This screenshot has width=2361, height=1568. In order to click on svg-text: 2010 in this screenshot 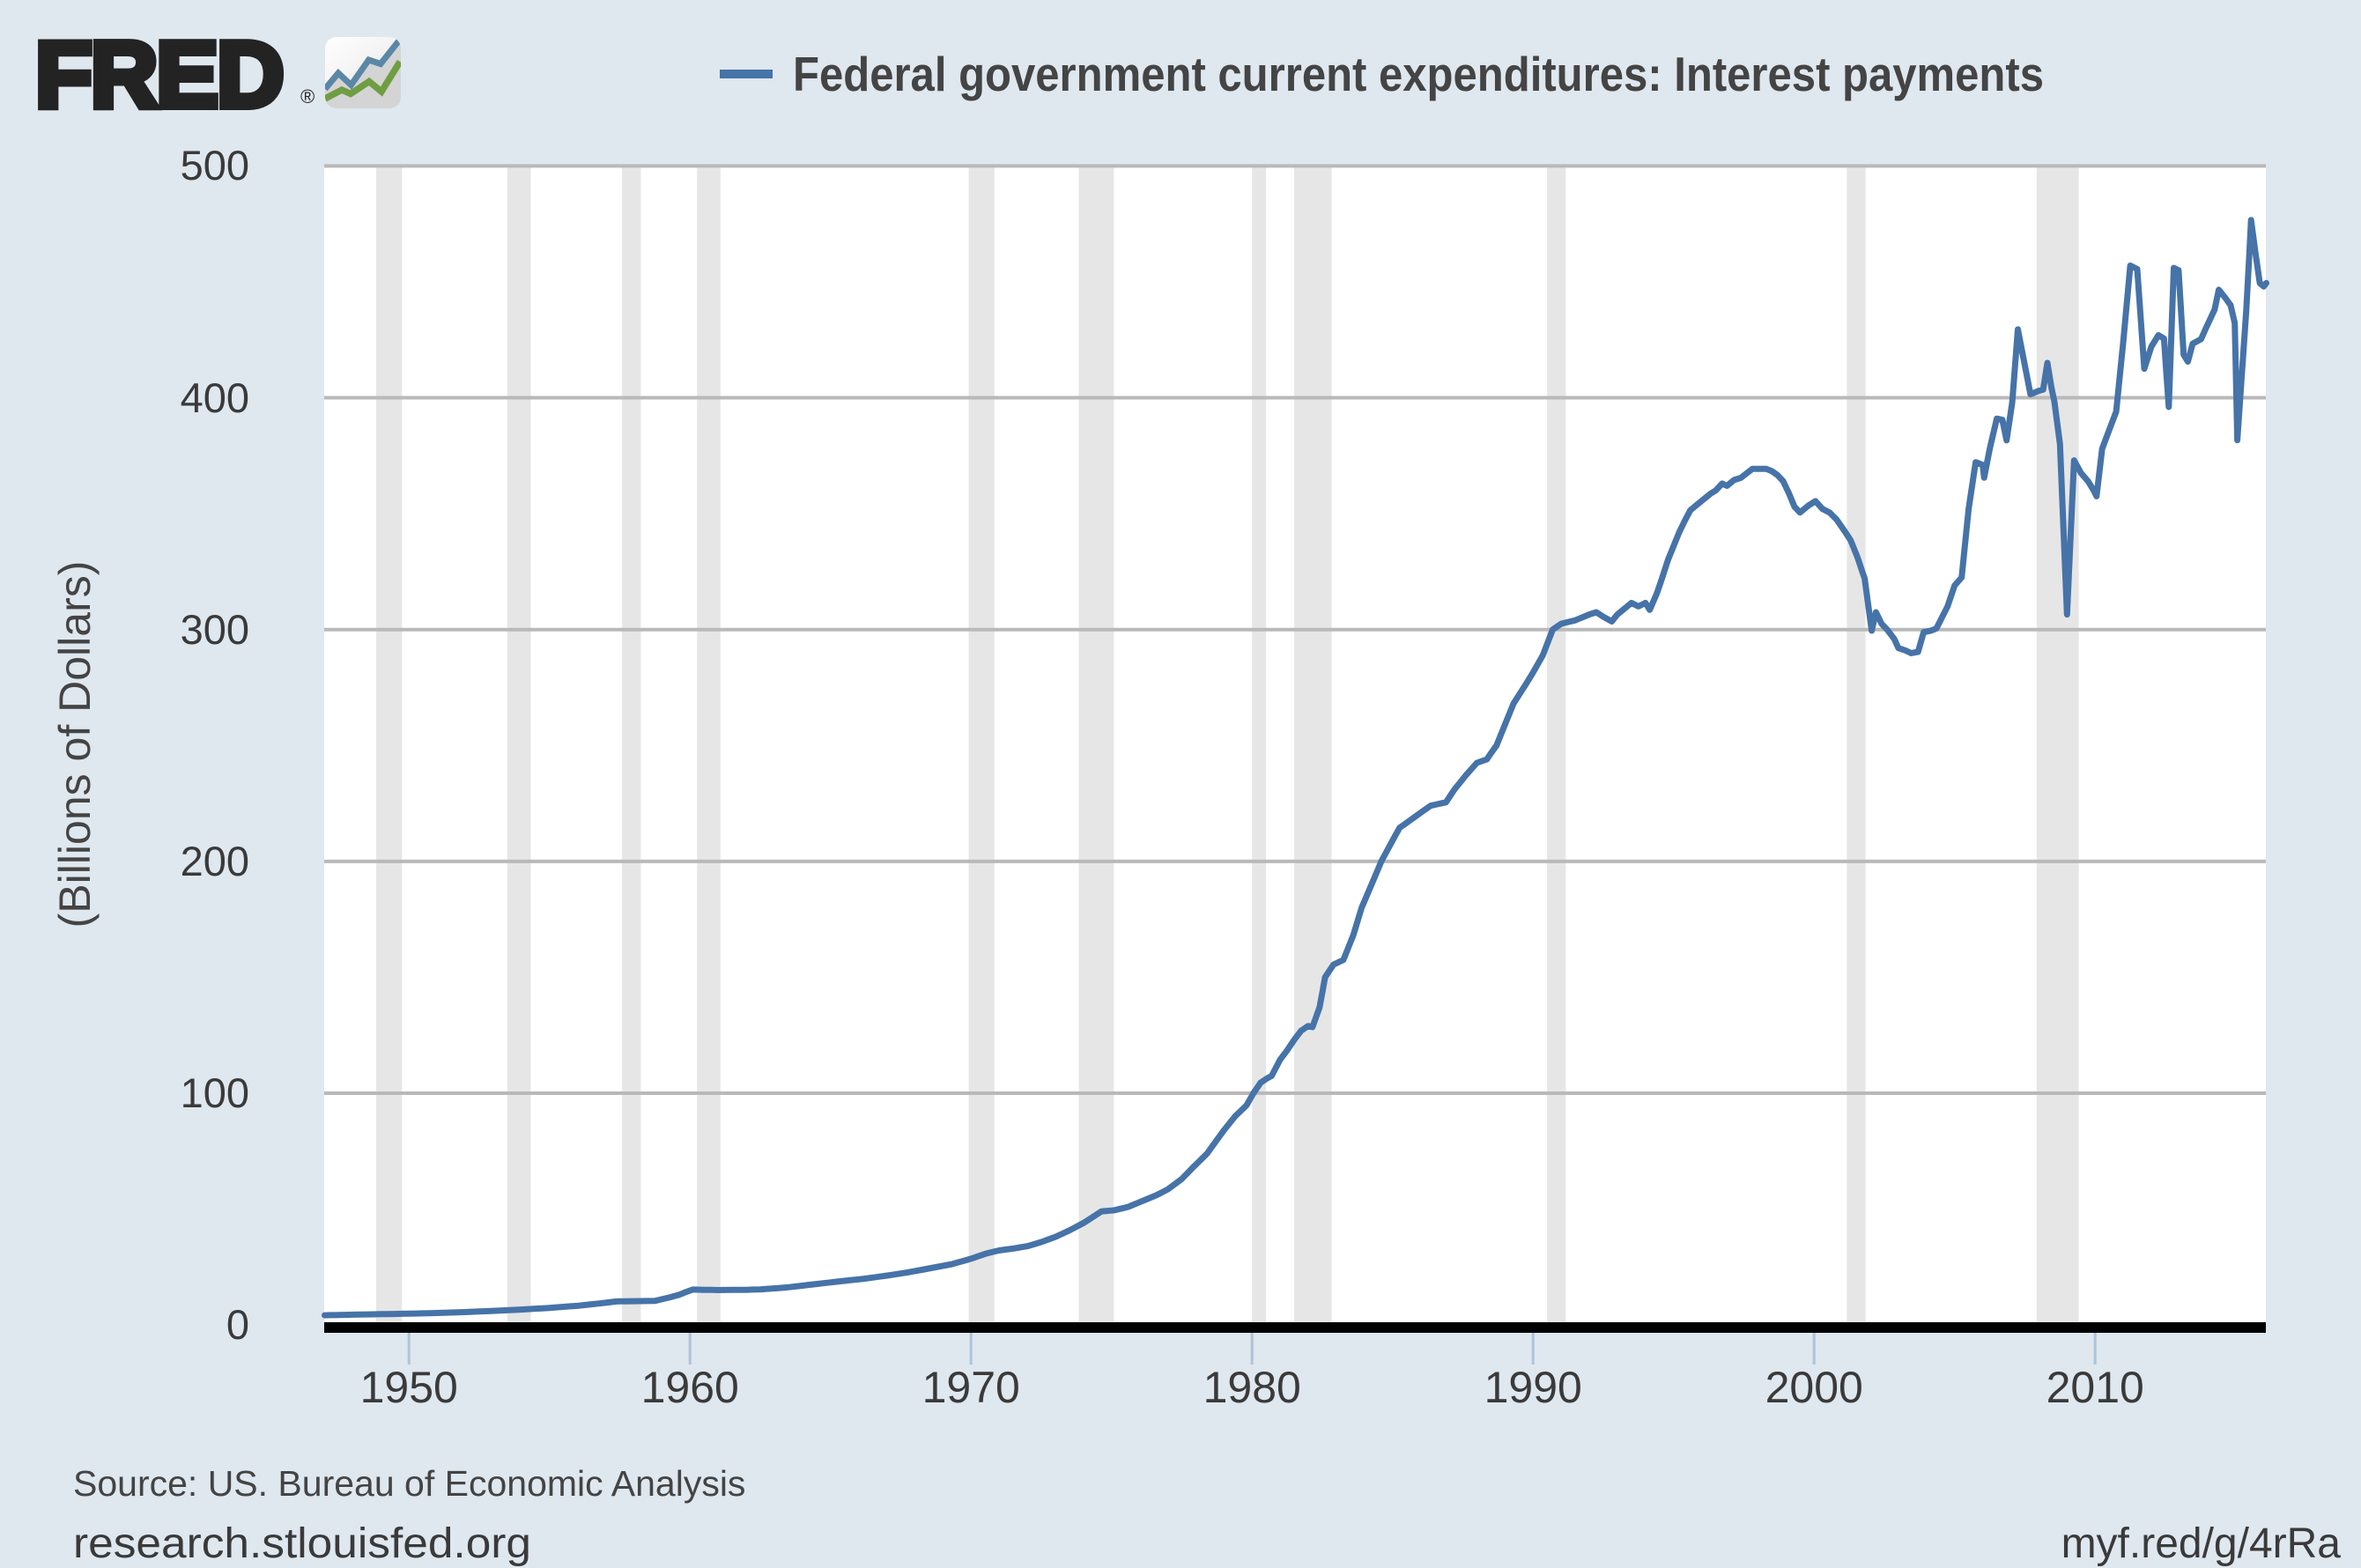, I will do `click(2095, 1387)`.